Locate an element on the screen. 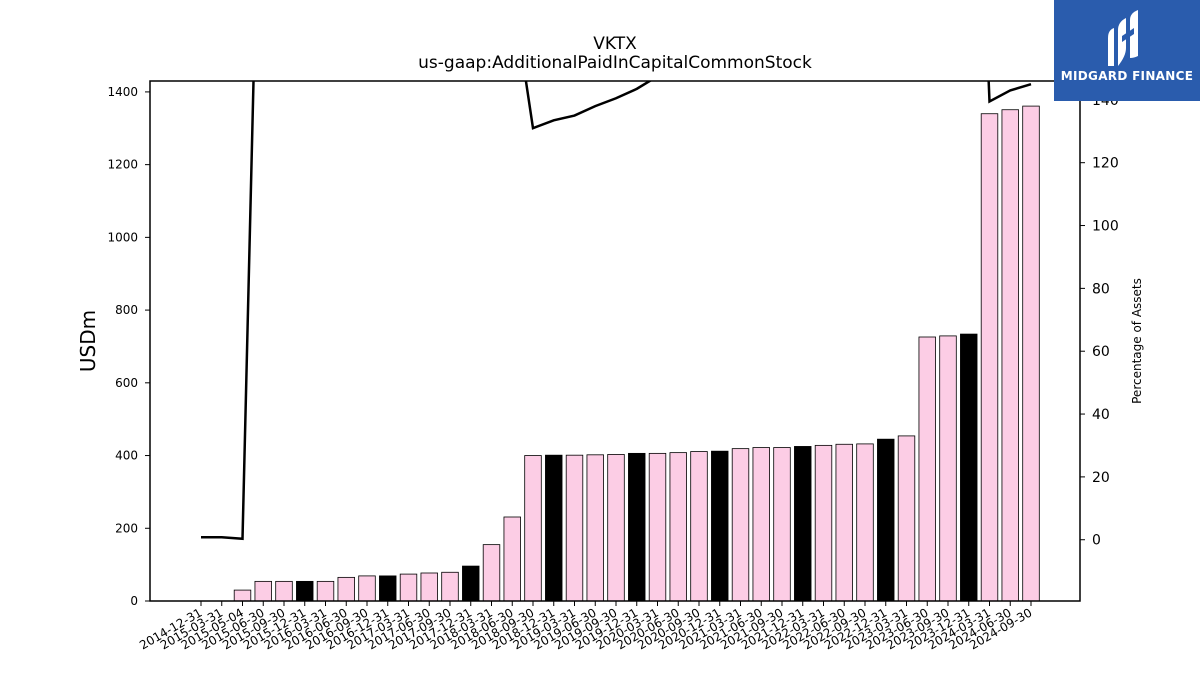  right-axis-ticks: 020406080100120140 is located at coordinates (1099, 321).